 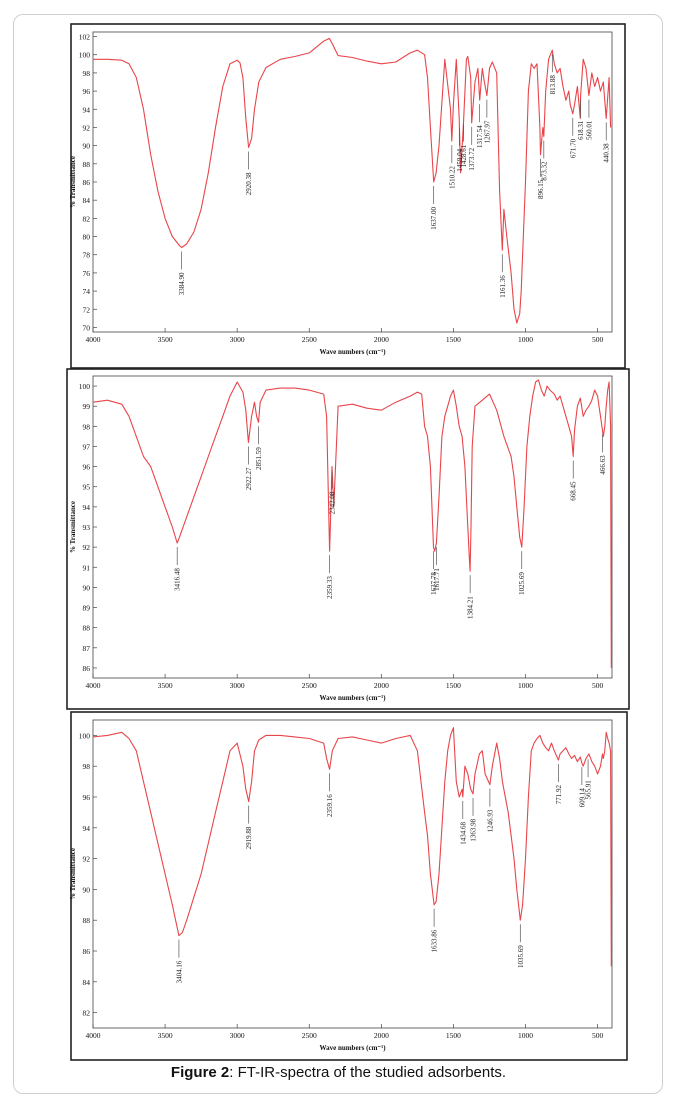 I want to click on peak-label: 3384.90, so click(x=182, y=283).